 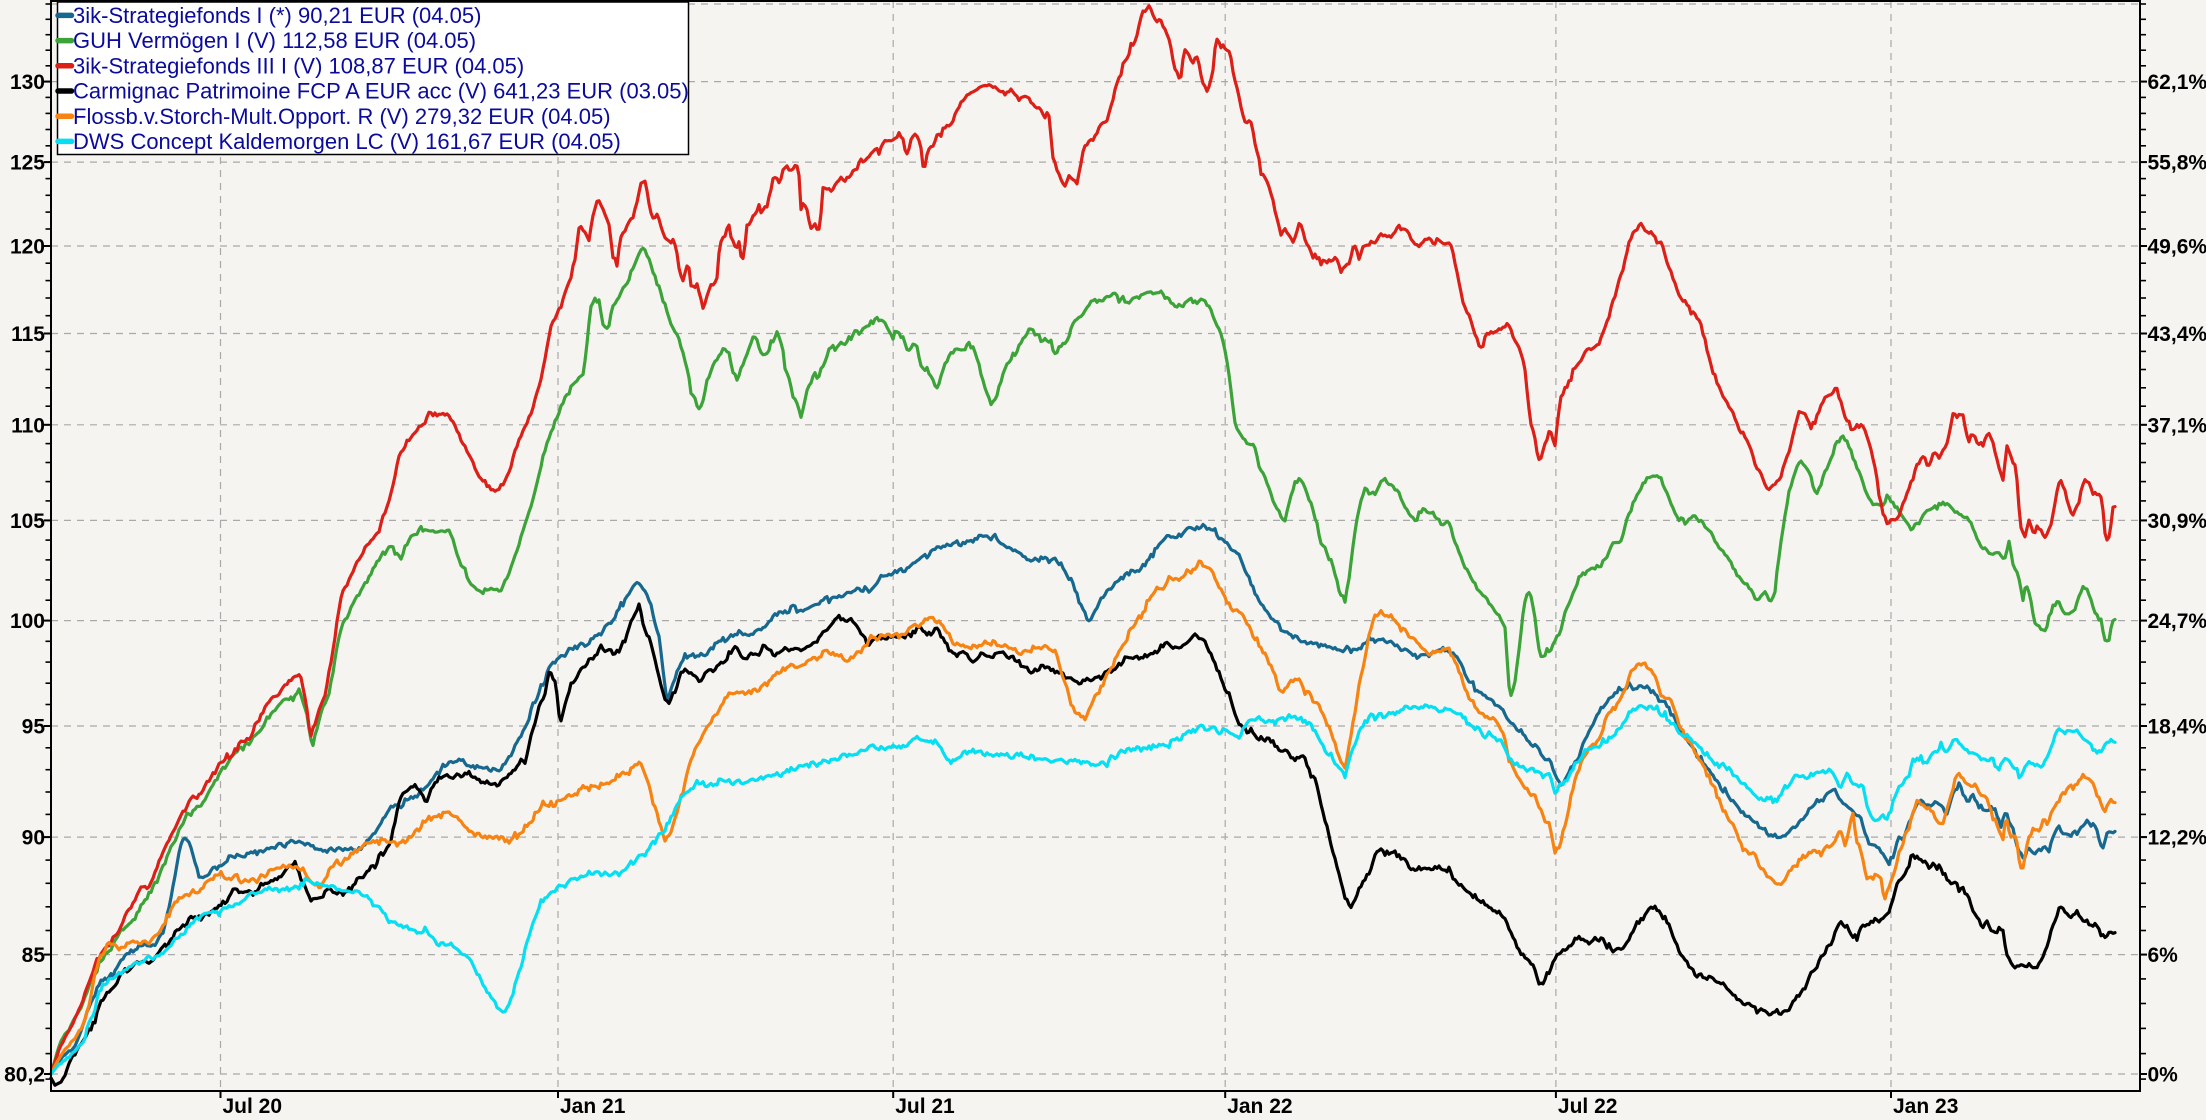 What do you see at coordinates (2163, 955) in the screenshot?
I see `svg-text: 6%` at bounding box center [2163, 955].